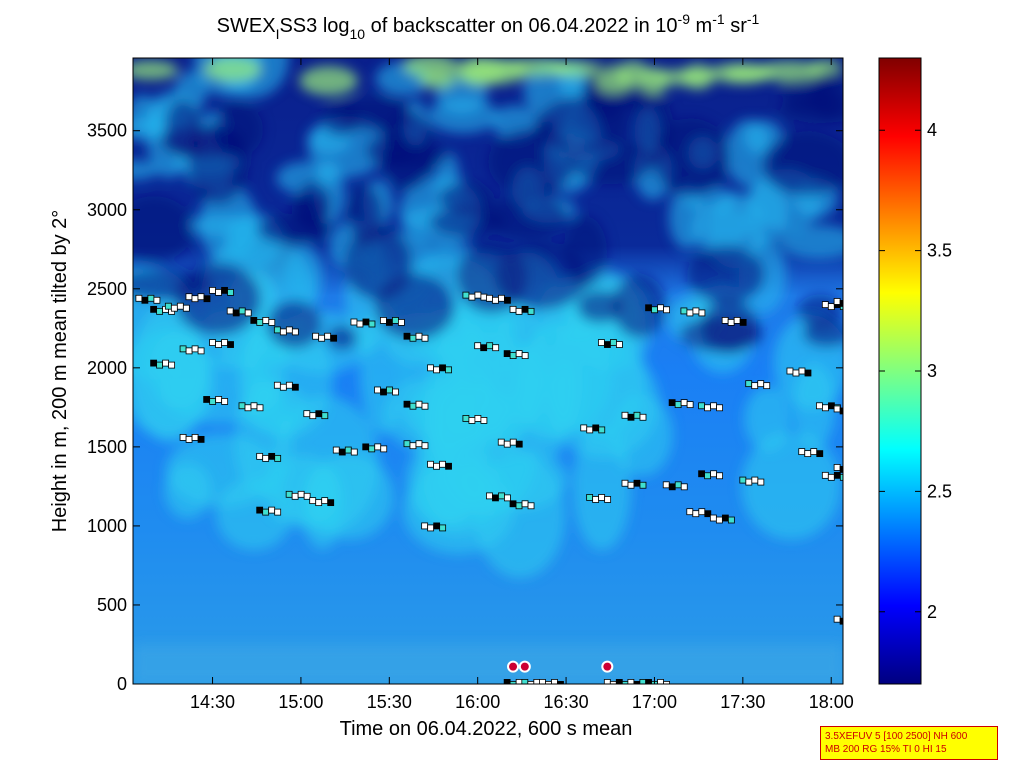 The image size is (1023, 767). Describe the element at coordinates (212, 702) in the screenshot. I see `x-tick-label: 14:30` at that location.